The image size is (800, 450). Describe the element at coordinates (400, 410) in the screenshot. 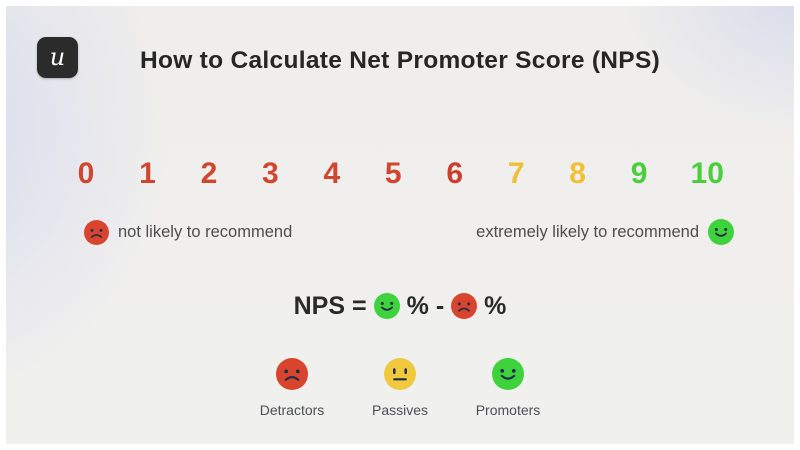

I see `legend-label-passives: Passives` at that location.